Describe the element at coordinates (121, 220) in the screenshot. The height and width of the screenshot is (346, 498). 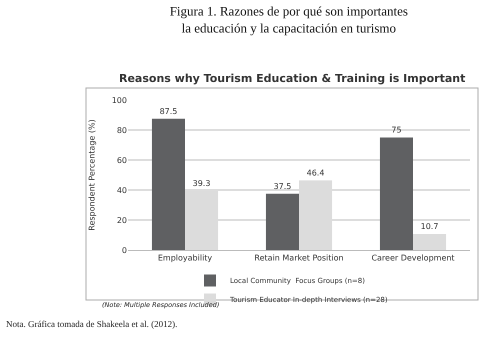
I see `y-tick-label: 20` at that location.